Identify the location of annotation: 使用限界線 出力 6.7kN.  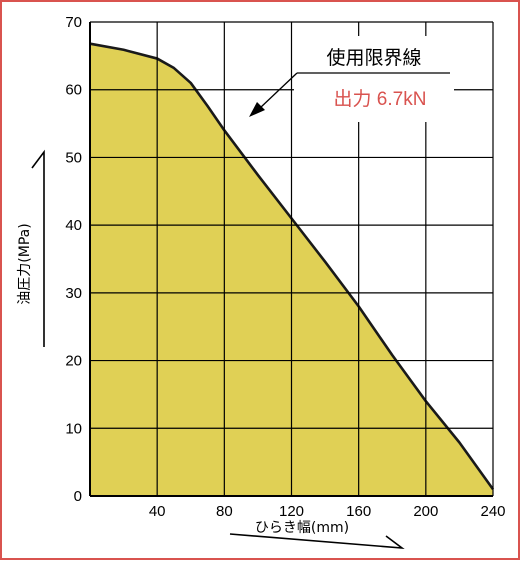
(351, 79).